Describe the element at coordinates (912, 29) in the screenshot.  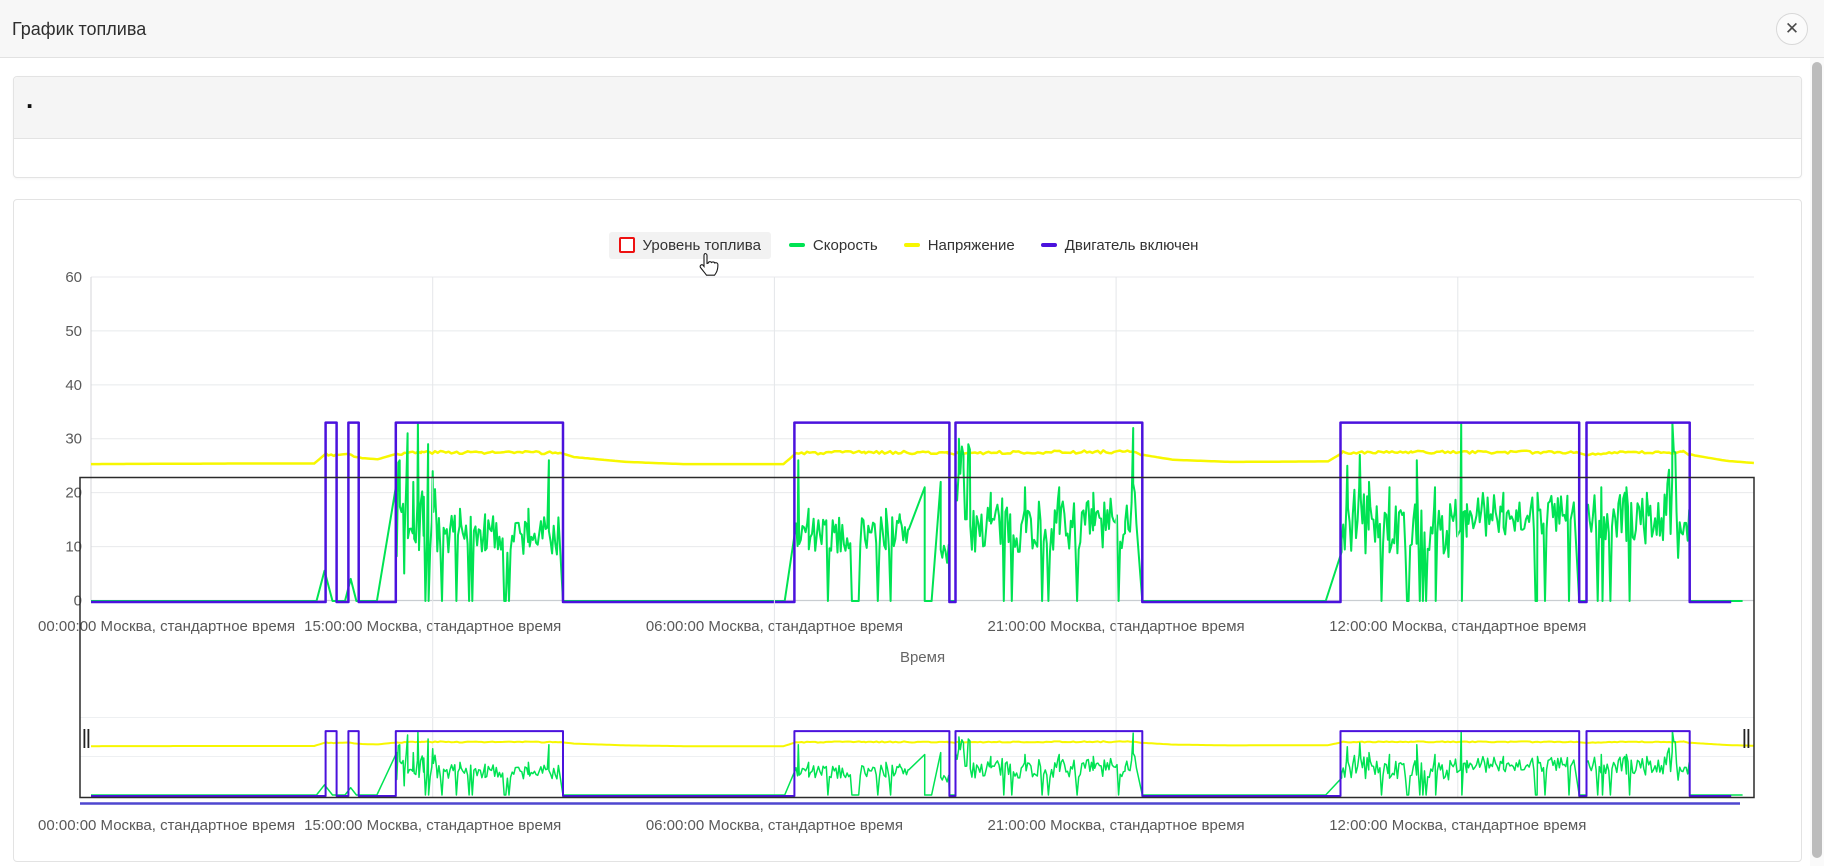
I see `window-header: График топлива` at that location.